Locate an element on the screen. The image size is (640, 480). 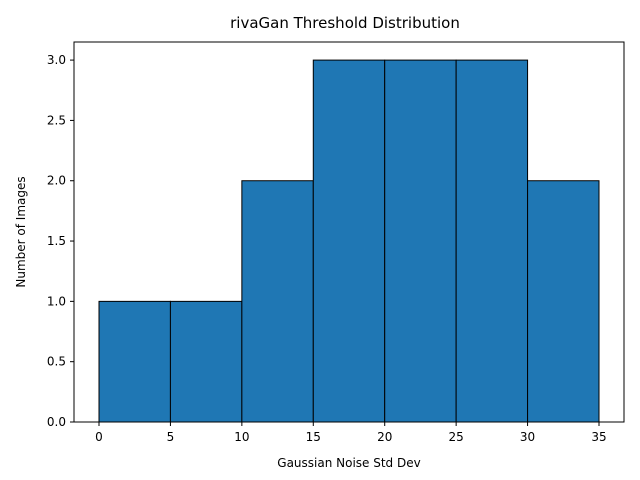
y-tick-label: 0.5 is located at coordinates (56, 362).